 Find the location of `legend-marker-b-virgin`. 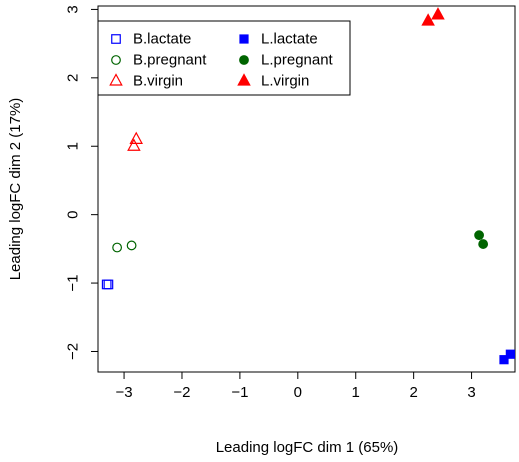

legend-marker-b-virgin is located at coordinates (116, 79).